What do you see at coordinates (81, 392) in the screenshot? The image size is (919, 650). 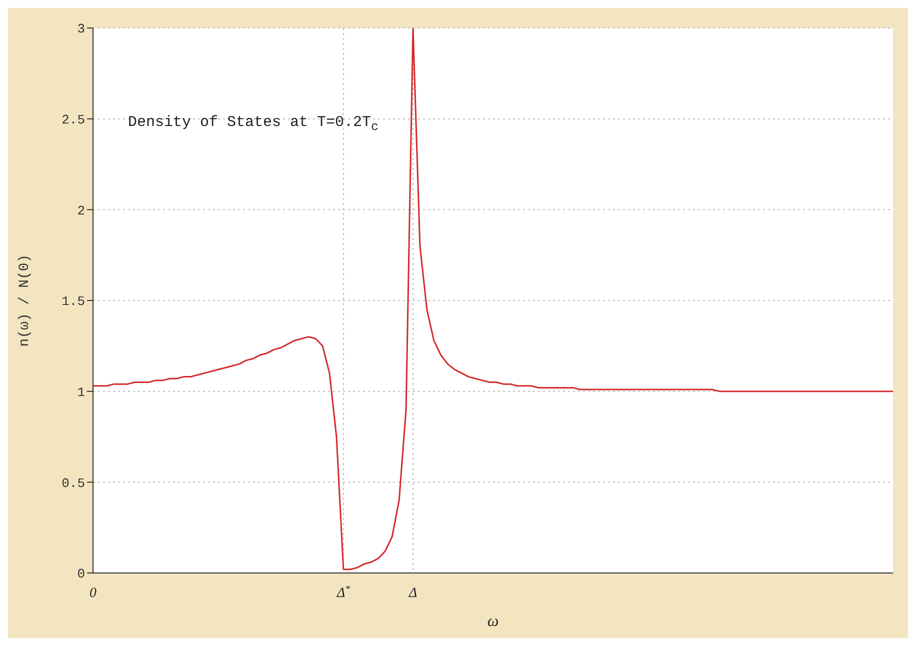 I see `y-tick-label: 1` at bounding box center [81, 392].